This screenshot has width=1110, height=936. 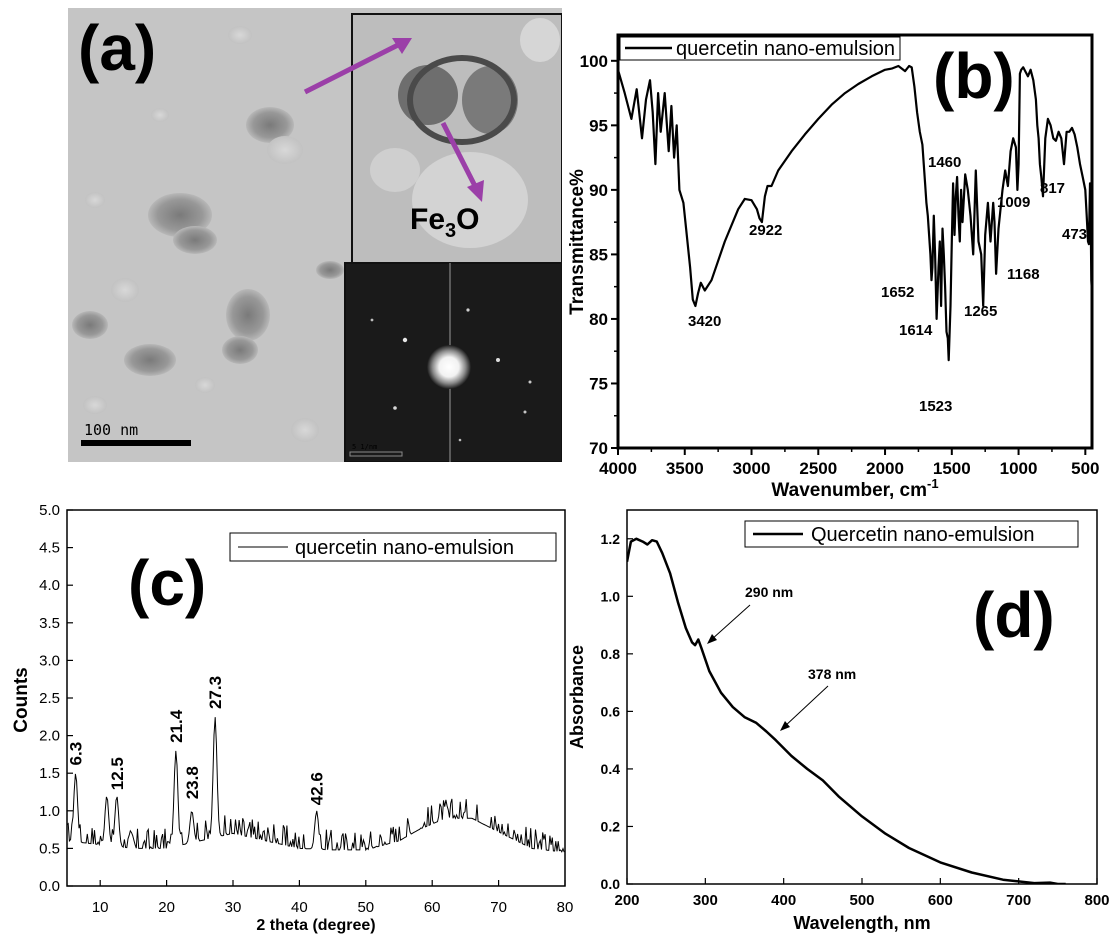 I want to click on chart-b-ylabel: Transmittance%, so click(x=577, y=242).